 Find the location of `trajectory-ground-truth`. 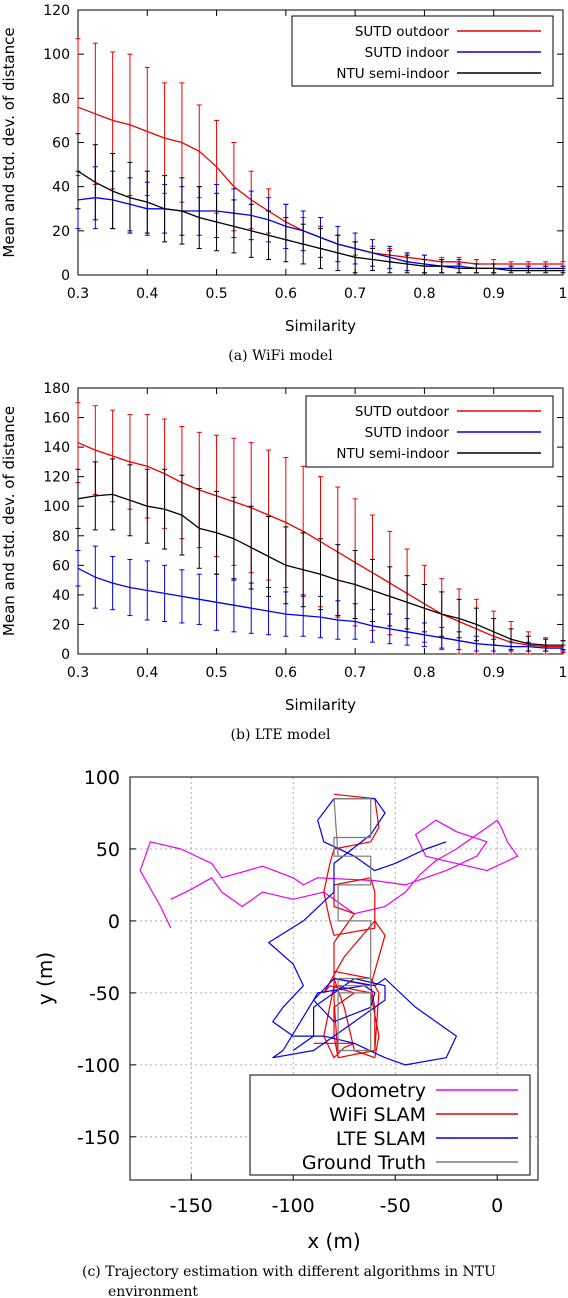

trajectory-ground-truth is located at coordinates (352, 924).